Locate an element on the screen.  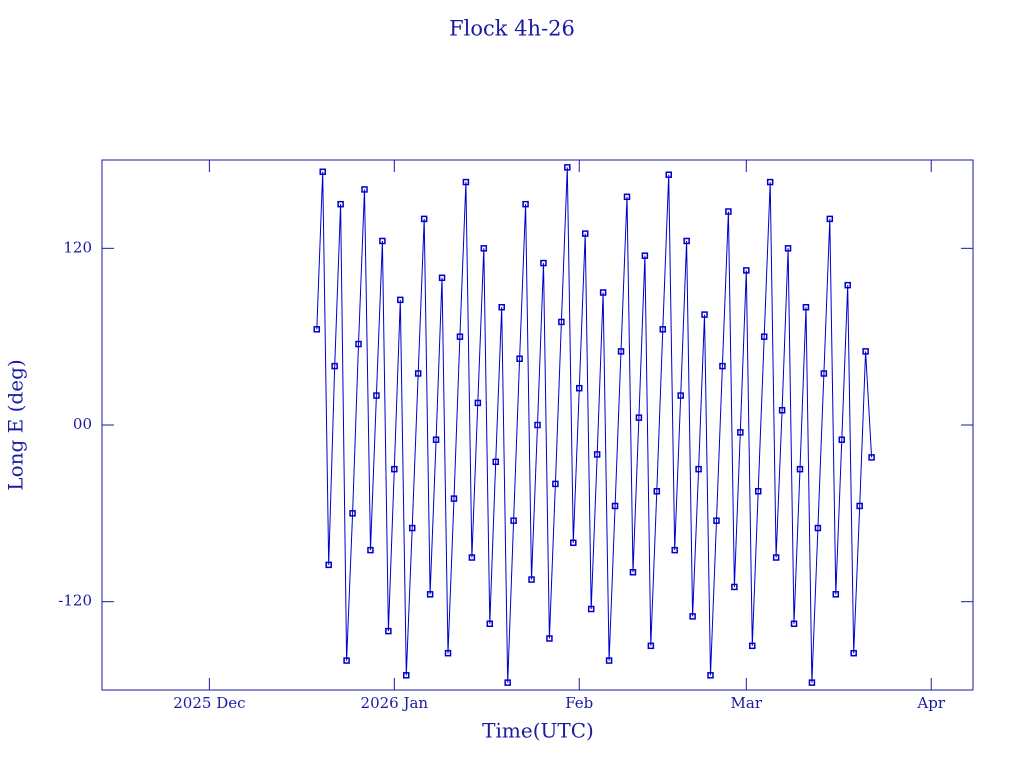
y-tick-label: 00 is located at coordinates (82, 424).